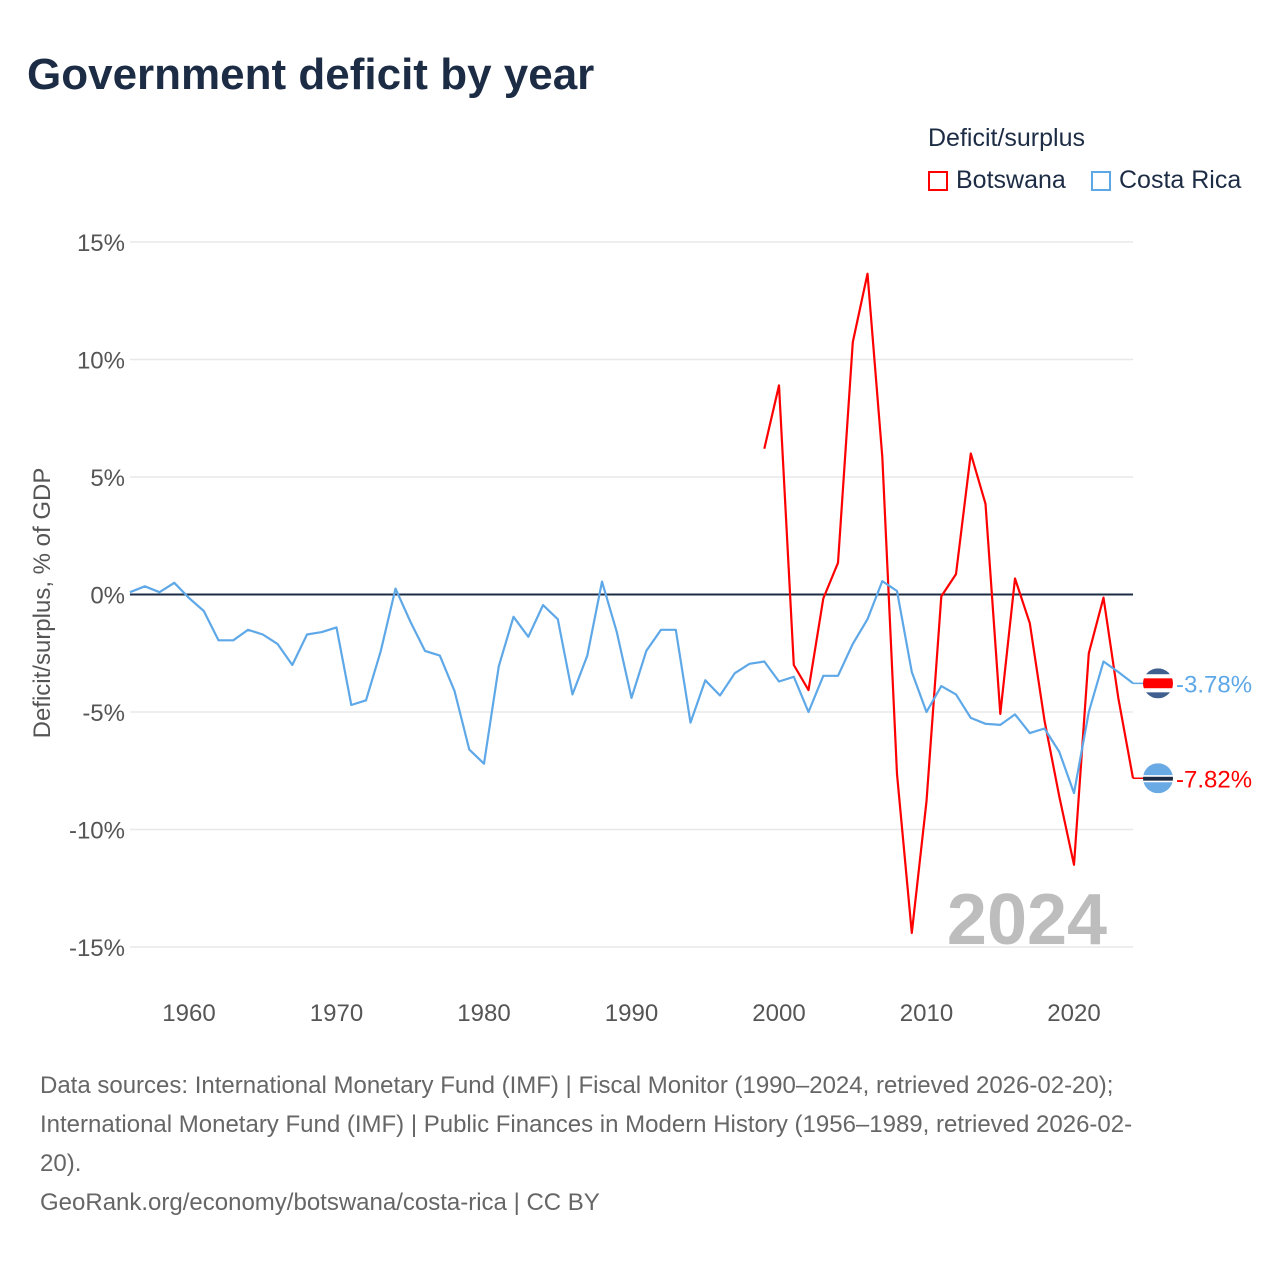 The image size is (1280, 1280). What do you see at coordinates (61, 1163) in the screenshot?
I see `source-line-3: 20).` at bounding box center [61, 1163].